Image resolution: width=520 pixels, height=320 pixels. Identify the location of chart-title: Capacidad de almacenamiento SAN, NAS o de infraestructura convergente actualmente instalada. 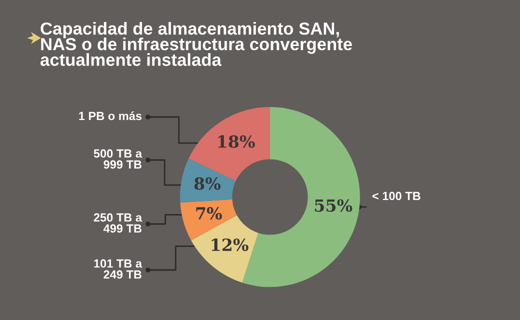
(196, 44).